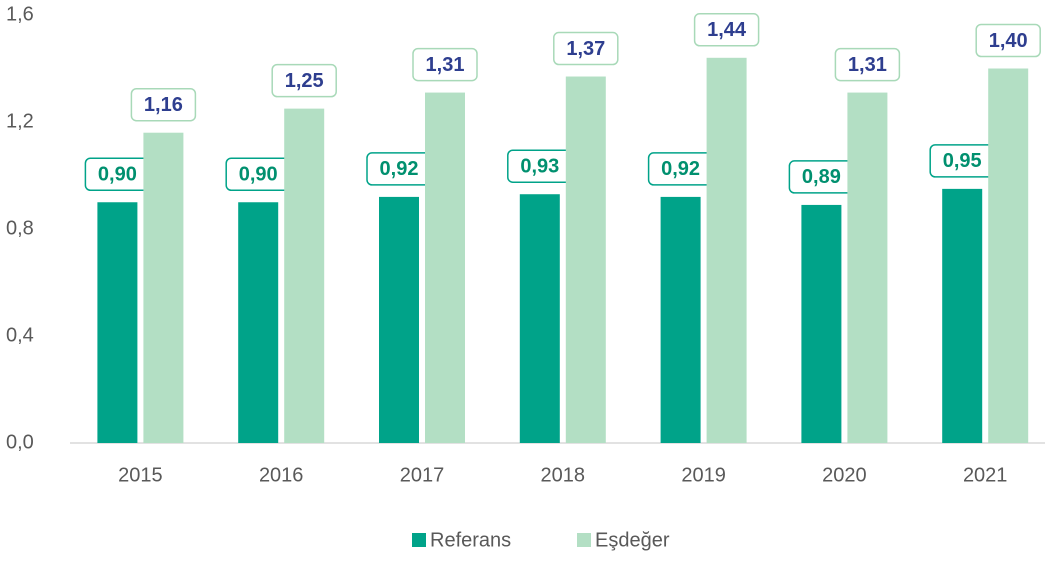 Image resolution: width=1051 pixels, height=562 pixels. Describe the element at coordinates (632, 540) in the screenshot. I see `legend-label: Eşdeğer` at that location.